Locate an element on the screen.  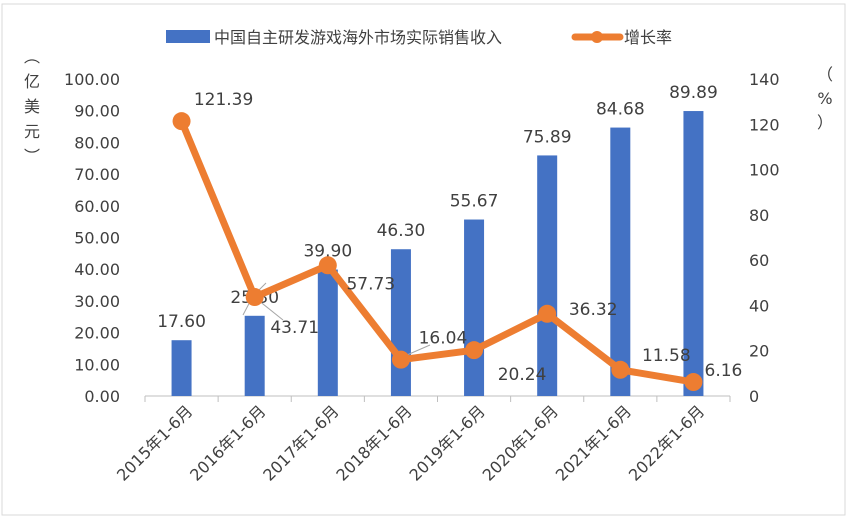
bar-data-label: 75.89 is located at coordinates (547, 137).